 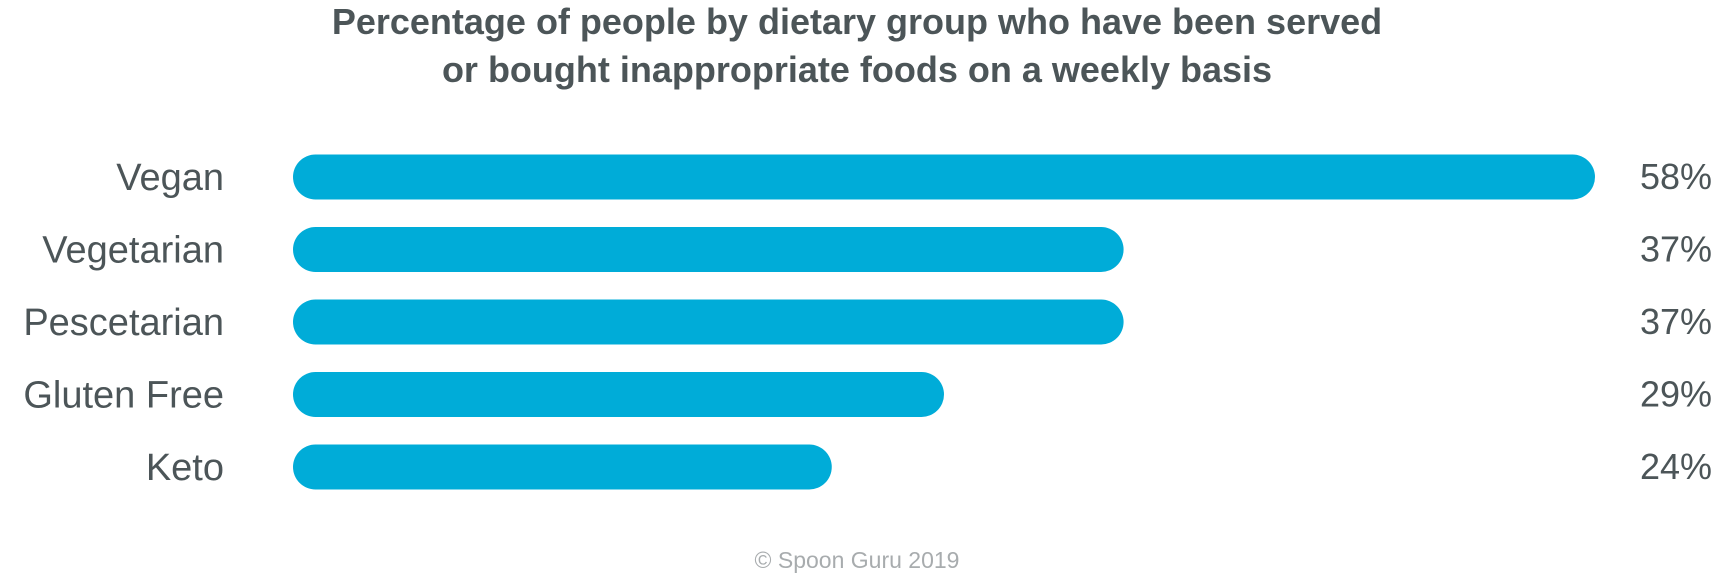 I want to click on category-label: Vegan, so click(x=170, y=178).